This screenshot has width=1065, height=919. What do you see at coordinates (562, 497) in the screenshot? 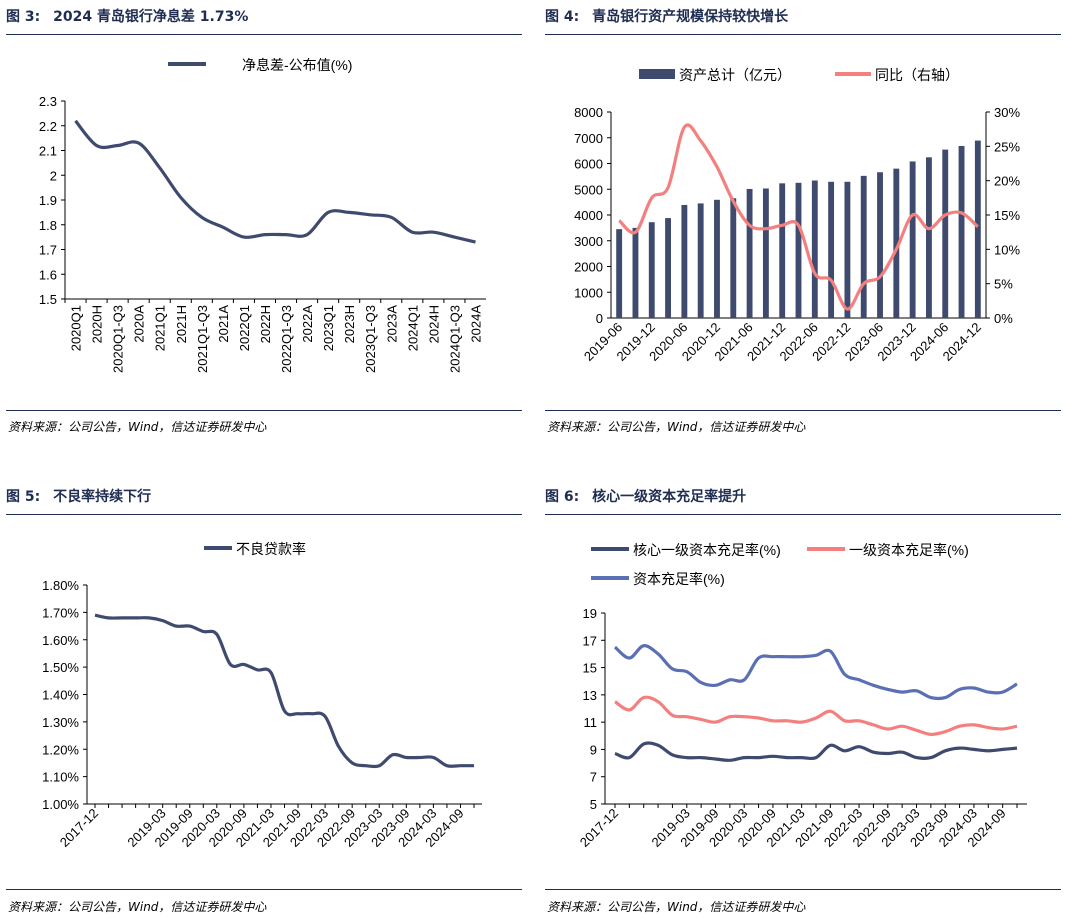
I see `figure-label: 图 6:` at bounding box center [562, 497].